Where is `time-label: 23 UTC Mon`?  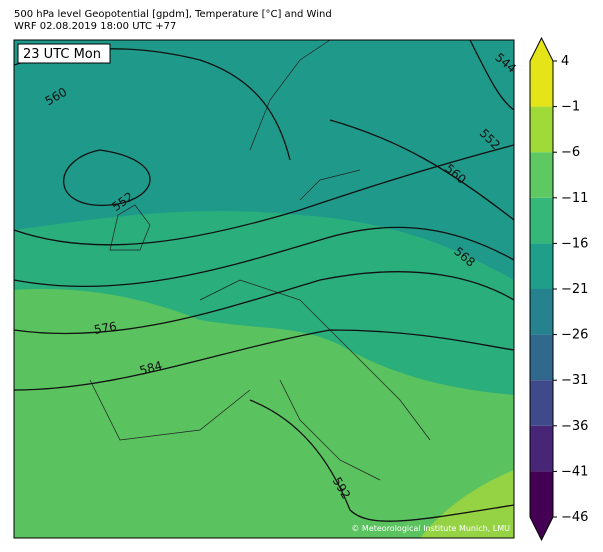
time-label: 23 UTC Mon is located at coordinates (62, 54).